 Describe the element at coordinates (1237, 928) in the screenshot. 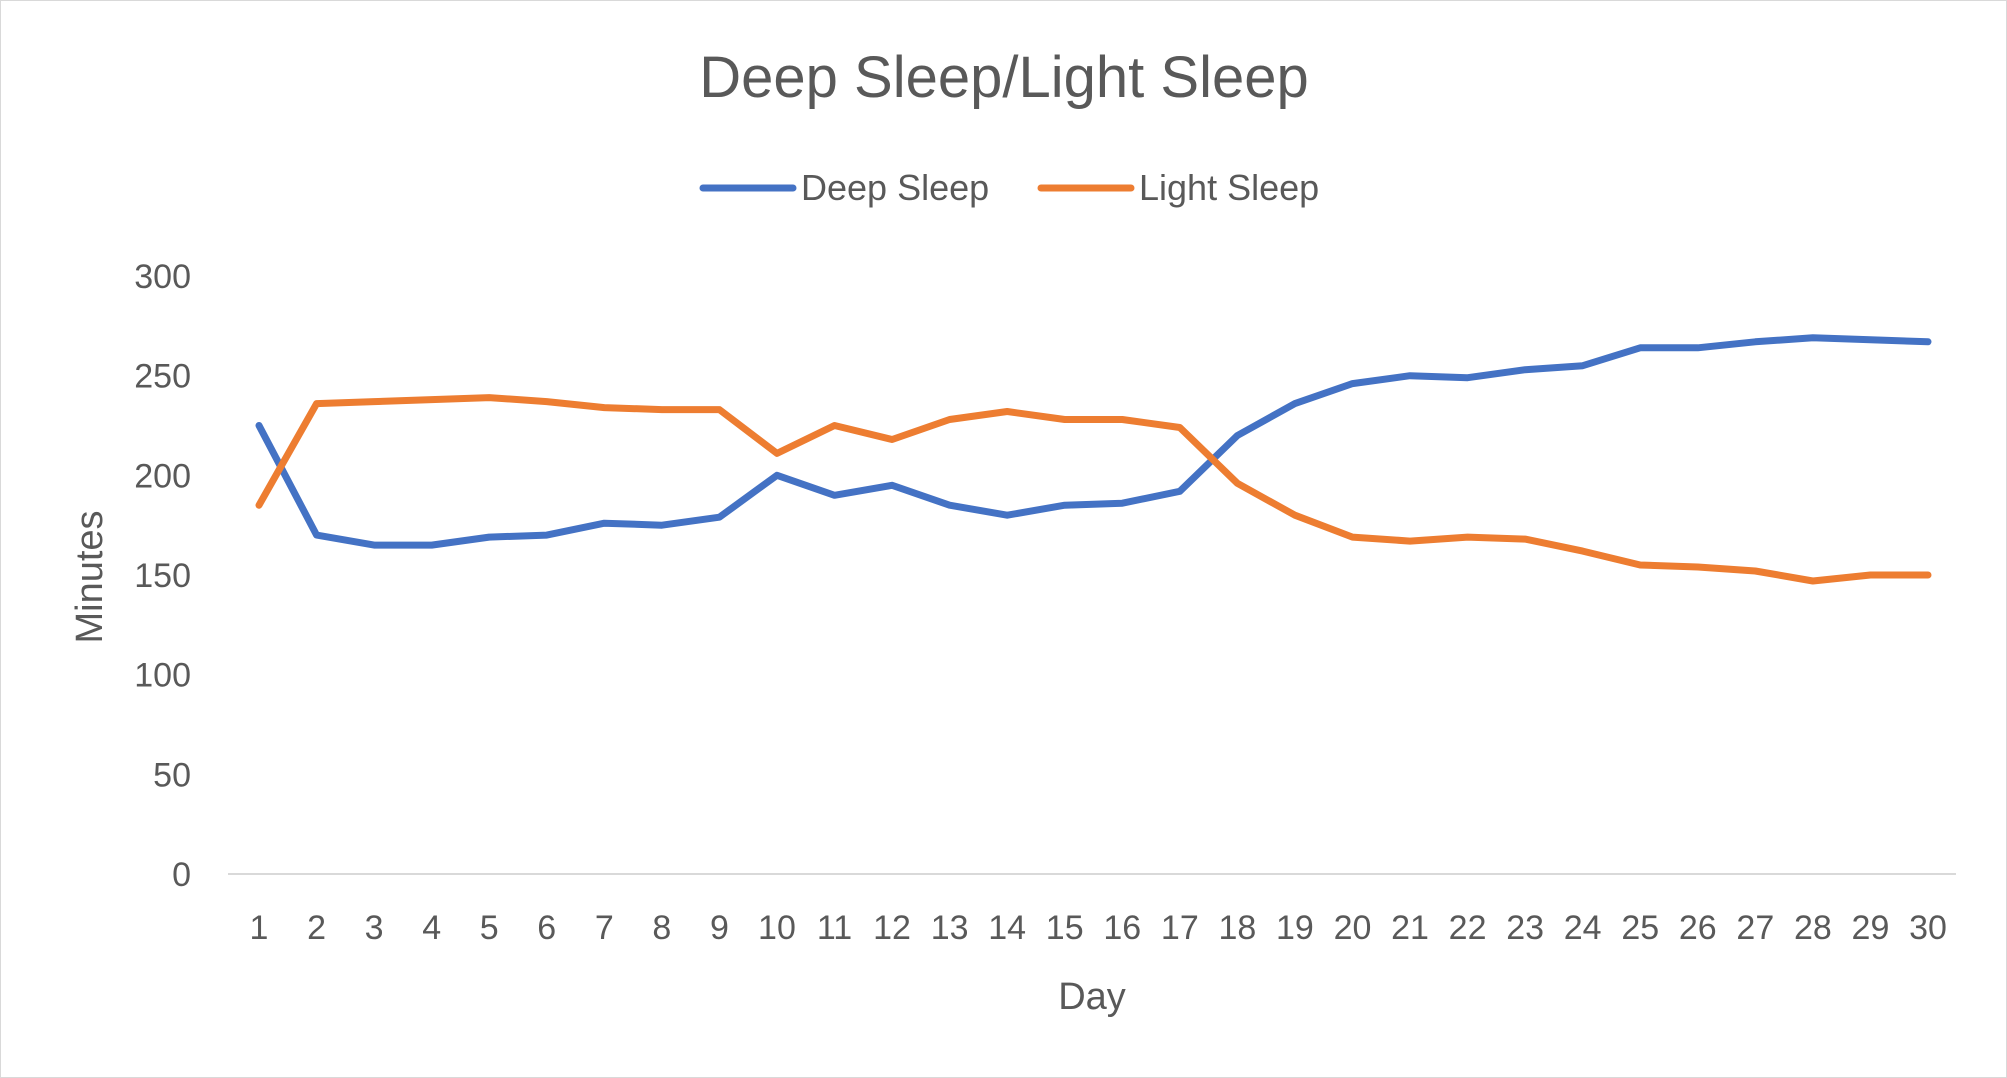

I see `x-tick-label: 18` at that location.